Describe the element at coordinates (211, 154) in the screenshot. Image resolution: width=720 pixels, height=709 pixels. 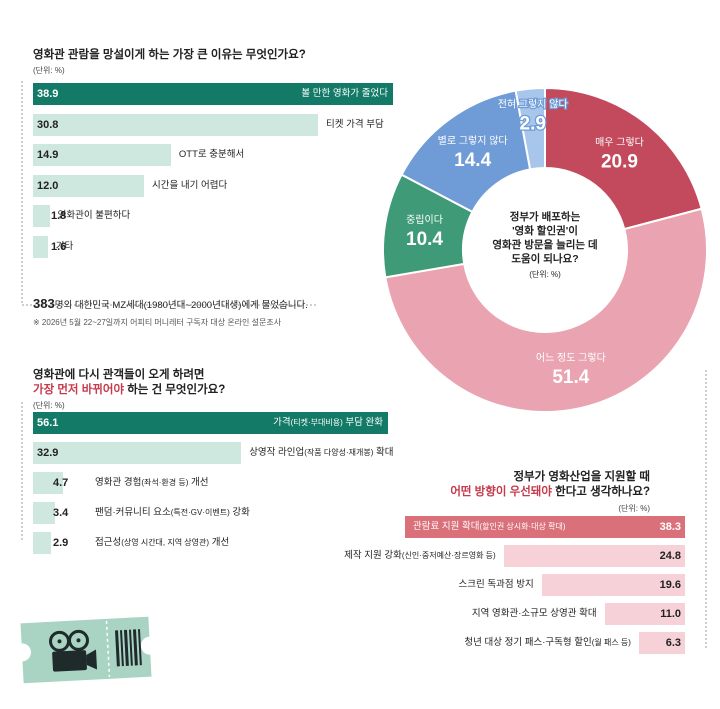
I see `chart1-category-label: OTT로 충분해서` at that location.